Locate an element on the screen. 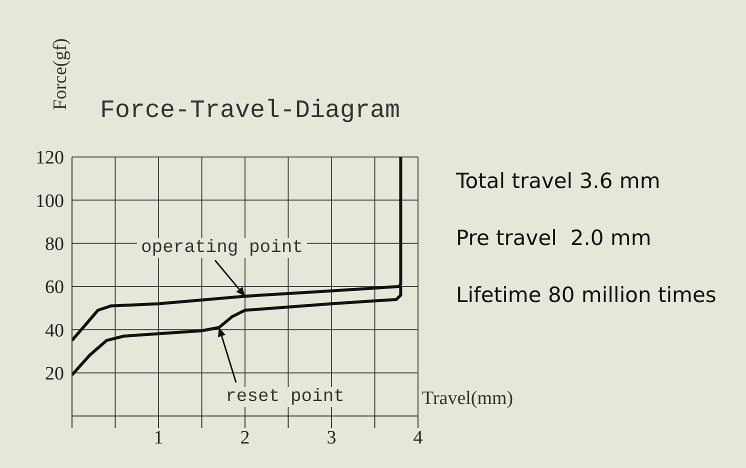 Image resolution: width=746 pixels, height=468 pixels. chart-title: Force-Travel-Diagram is located at coordinates (250, 110).